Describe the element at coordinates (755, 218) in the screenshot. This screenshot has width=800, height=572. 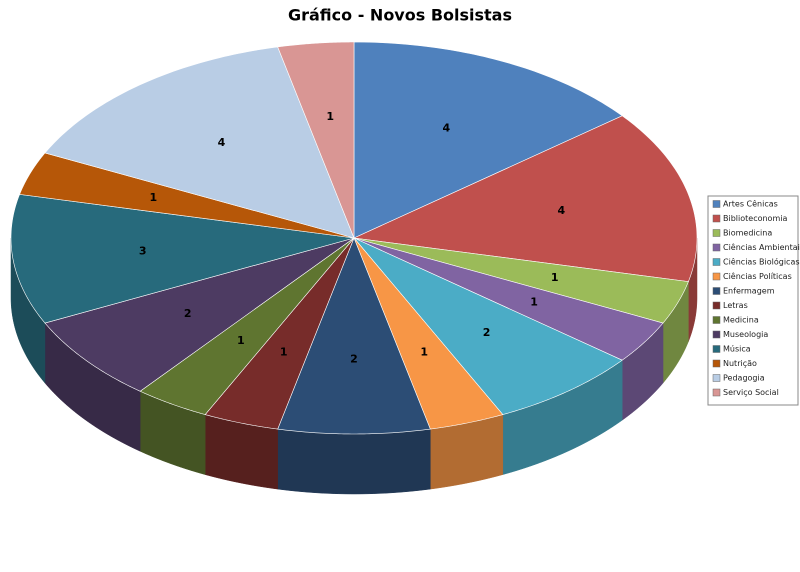
I see `legend-label: Biblioteconomia` at that location.